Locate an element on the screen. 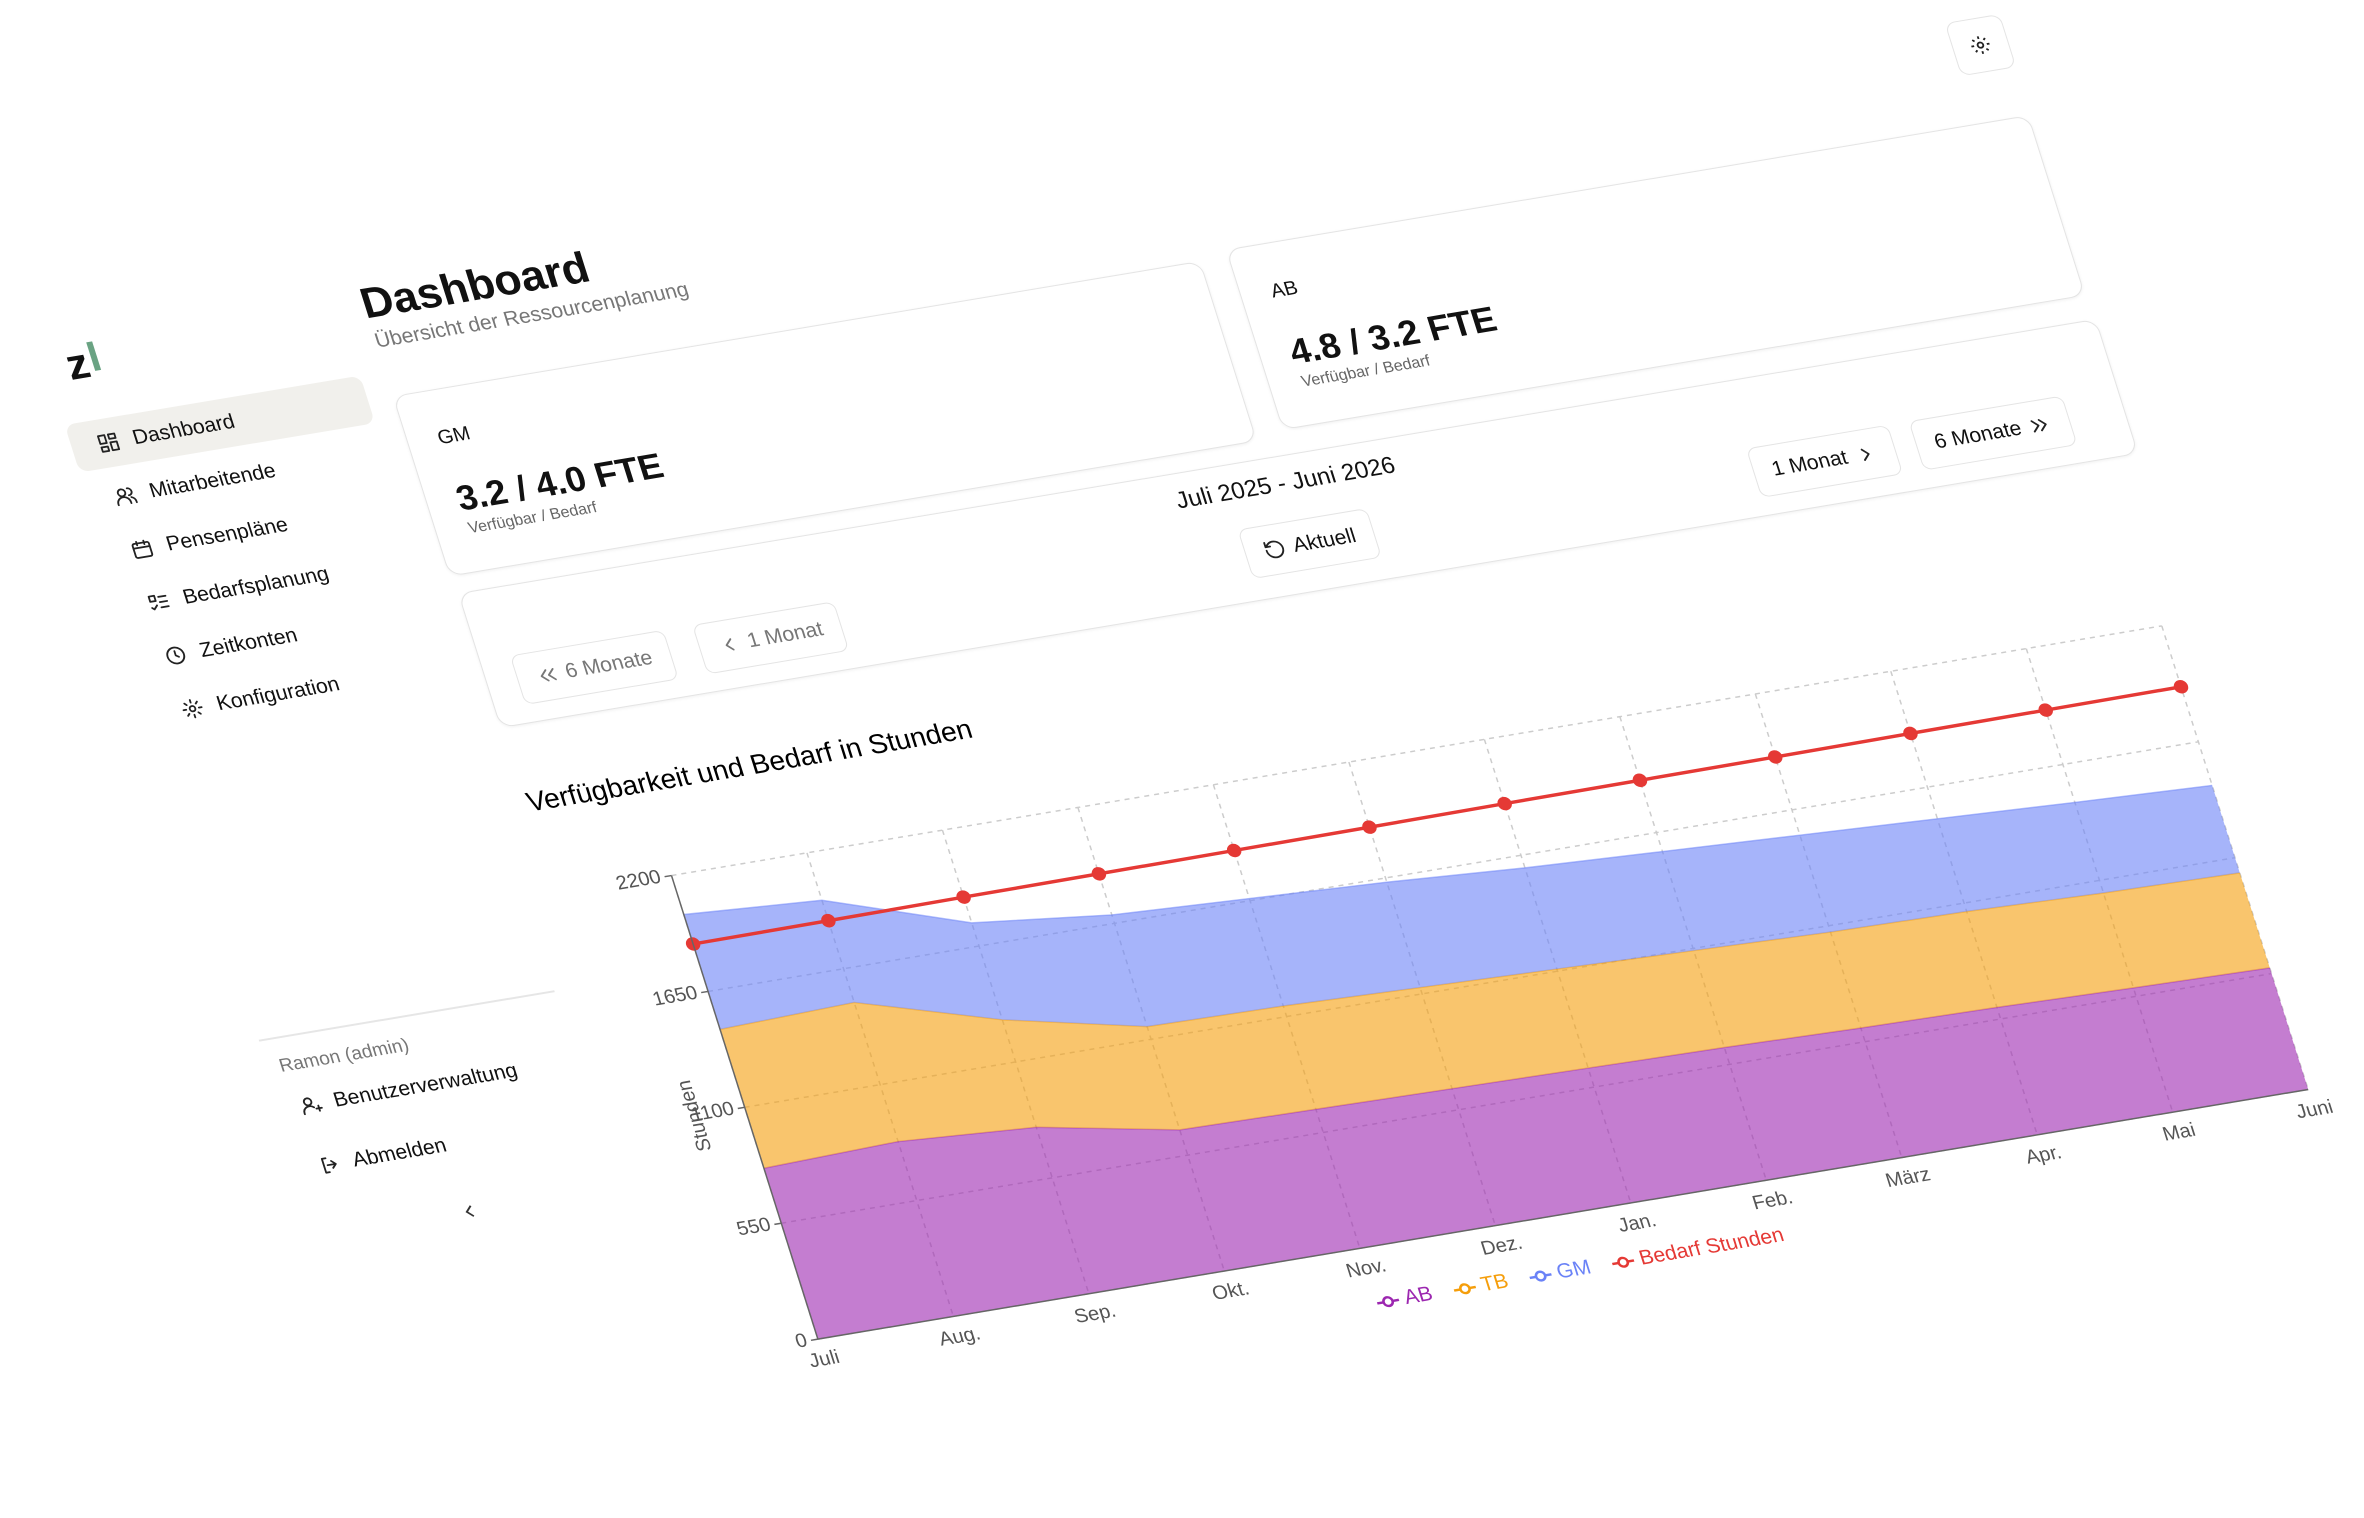 This screenshot has height=1518, width=2364. legend-item: GM is located at coordinates (1561, 1269).